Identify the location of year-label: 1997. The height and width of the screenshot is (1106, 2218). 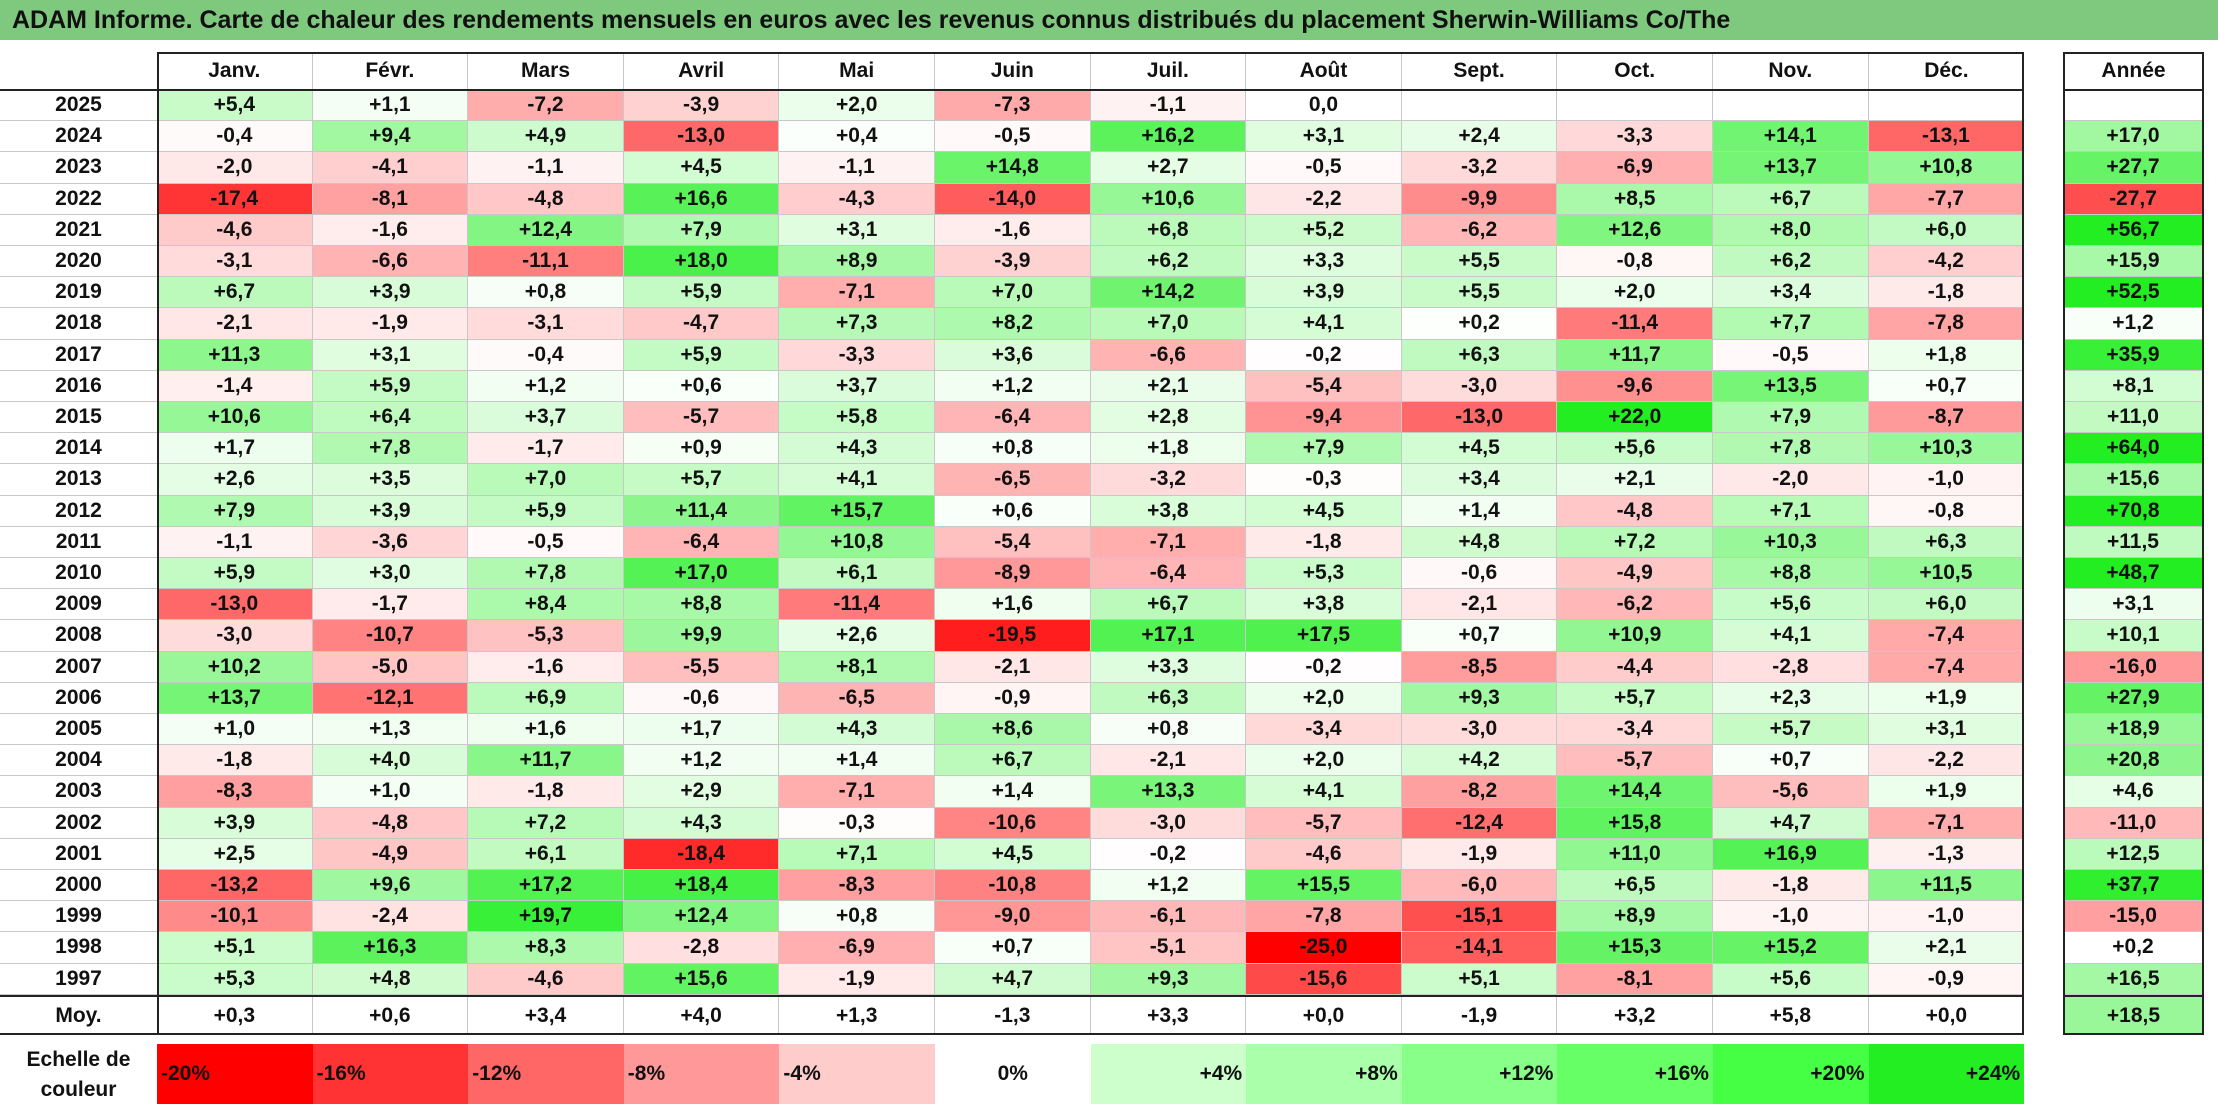
(78, 979).